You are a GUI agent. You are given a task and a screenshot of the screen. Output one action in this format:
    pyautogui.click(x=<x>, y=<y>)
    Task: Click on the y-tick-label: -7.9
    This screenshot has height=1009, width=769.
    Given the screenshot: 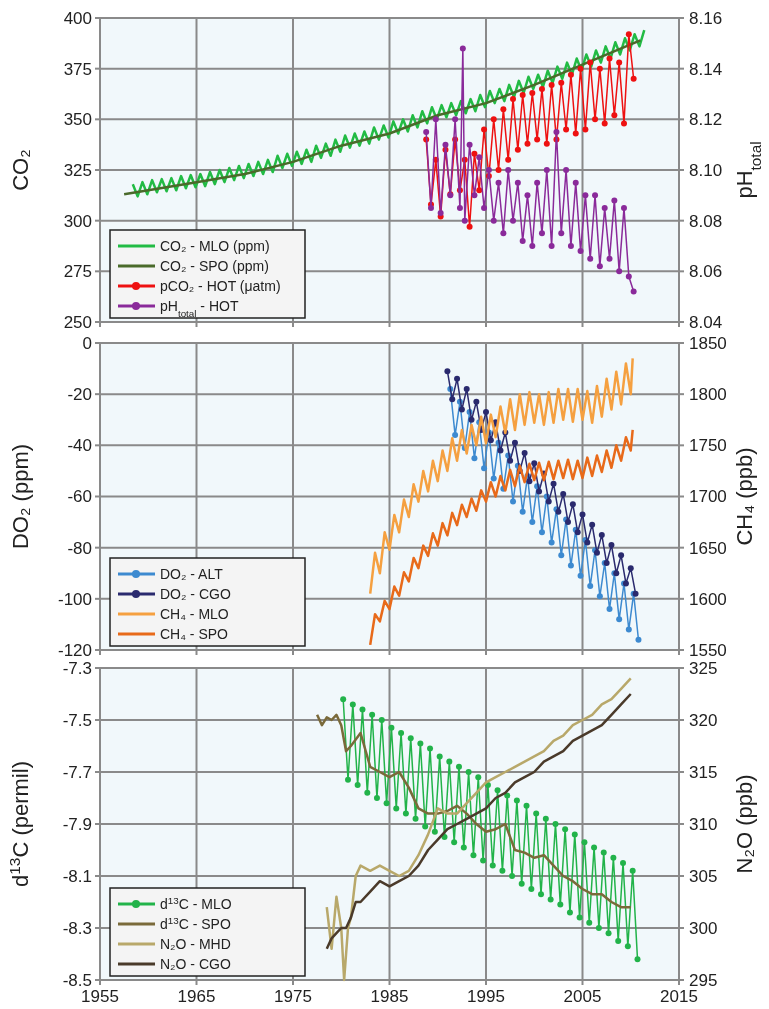 What is the action you would take?
    pyautogui.click(x=77, y=824)
    